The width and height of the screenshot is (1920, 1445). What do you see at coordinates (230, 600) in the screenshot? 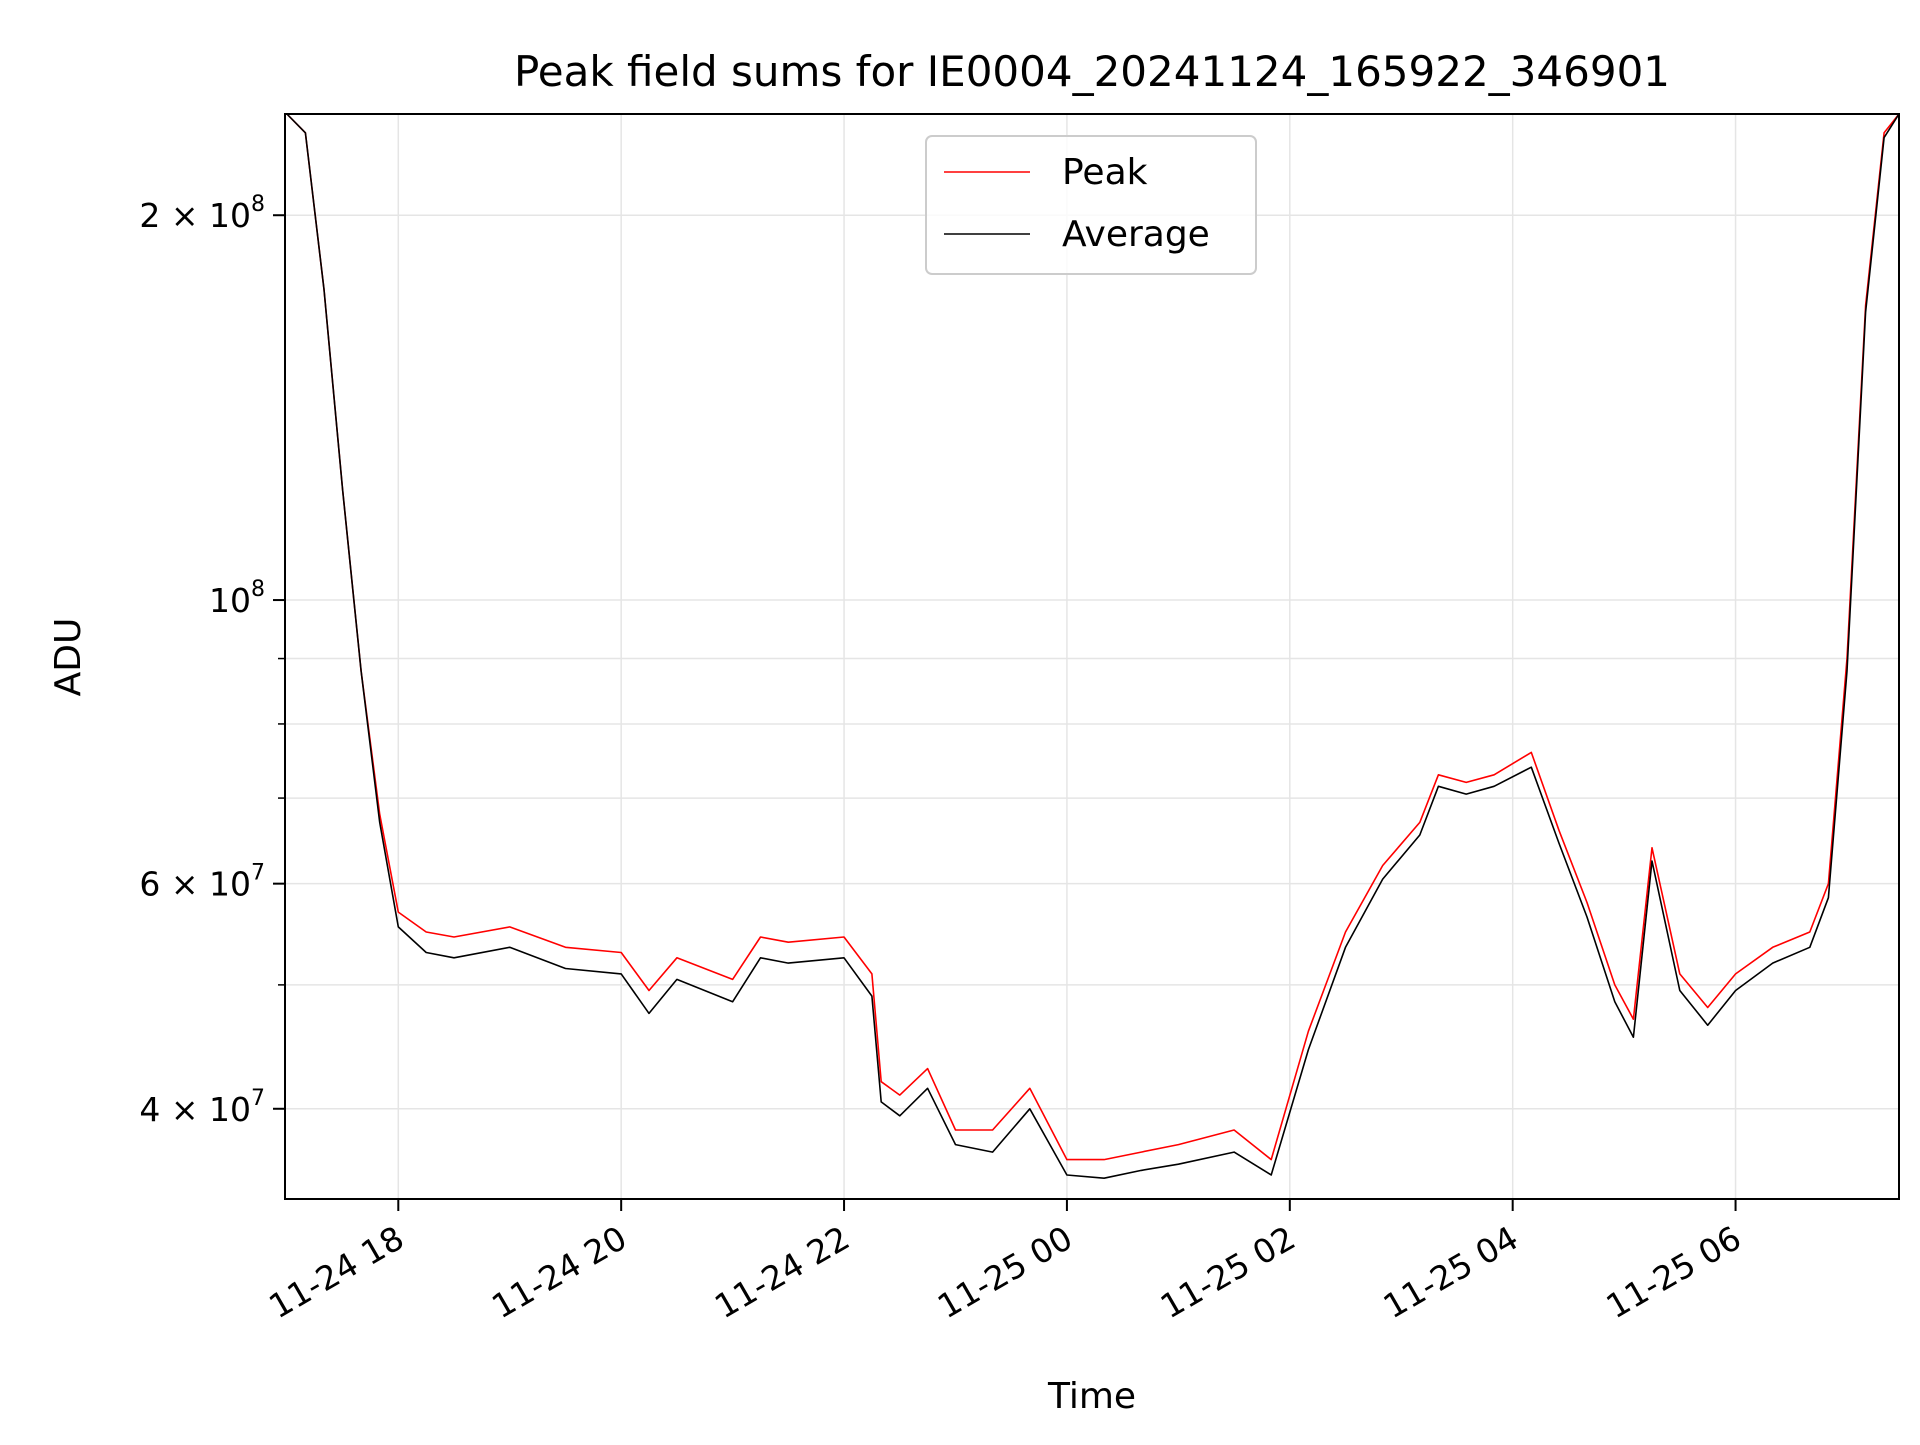
I see `y-tick-label-base: 10` at bounding box center [230, 600].